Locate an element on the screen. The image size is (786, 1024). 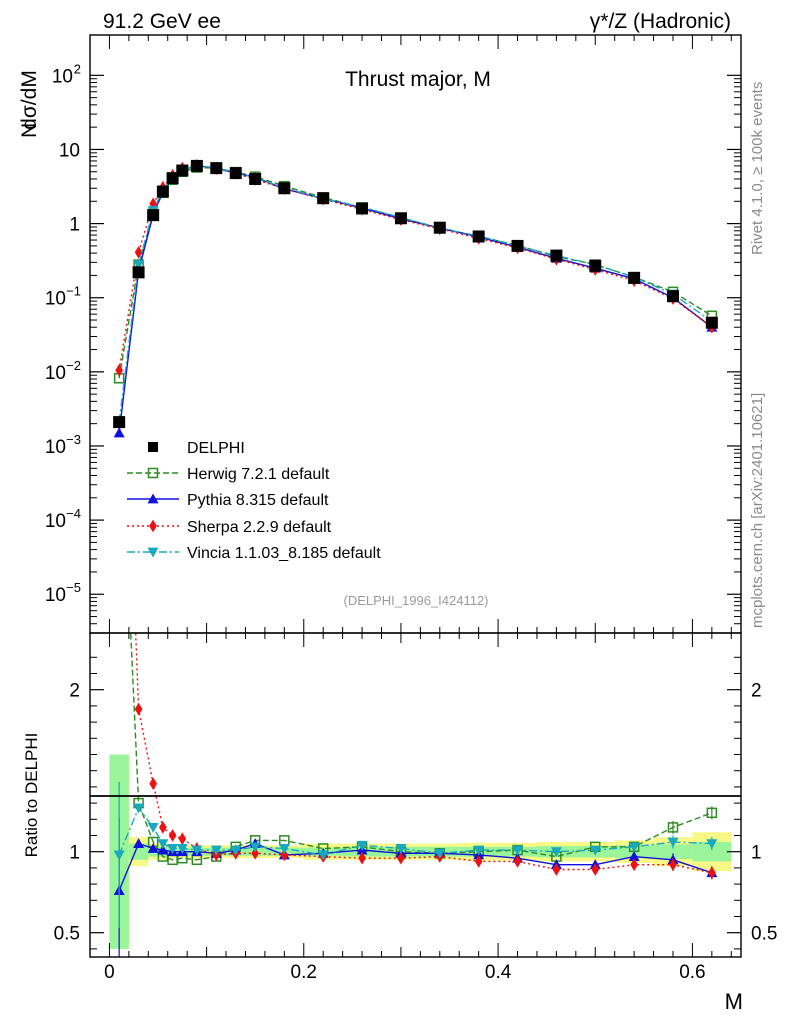
ratio-y-tick-label: 2 is located at coordinates (74, 691).